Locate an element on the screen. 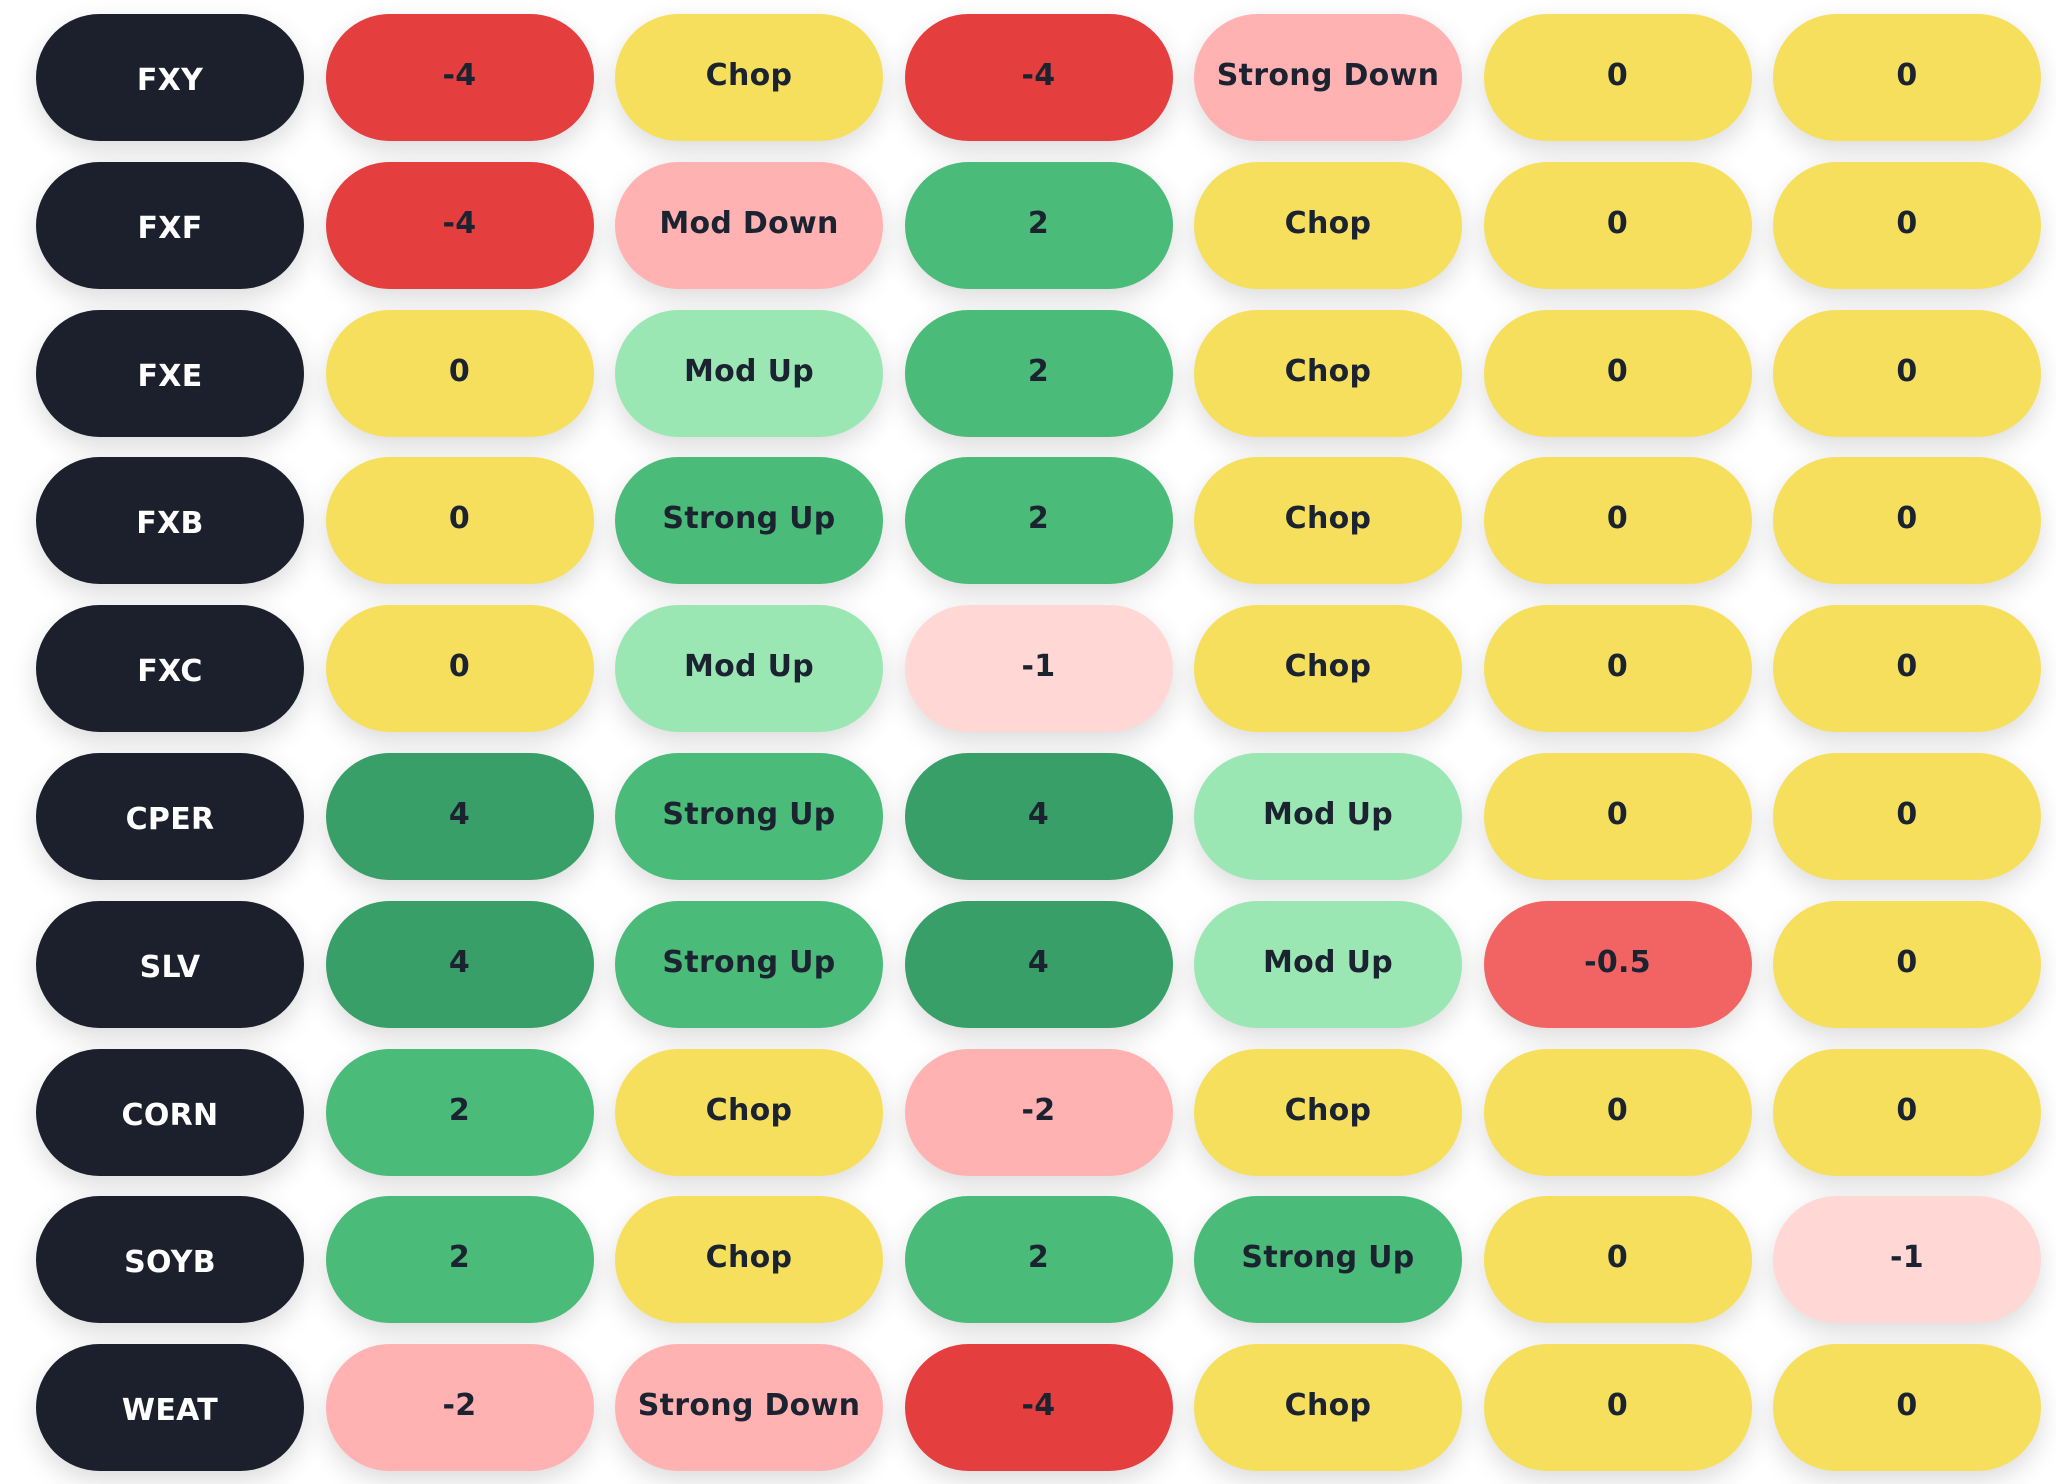 The height and width of the screenshot is (1484, 2056). signal-cell: -0.5 is located at coordinates (1617, 964).